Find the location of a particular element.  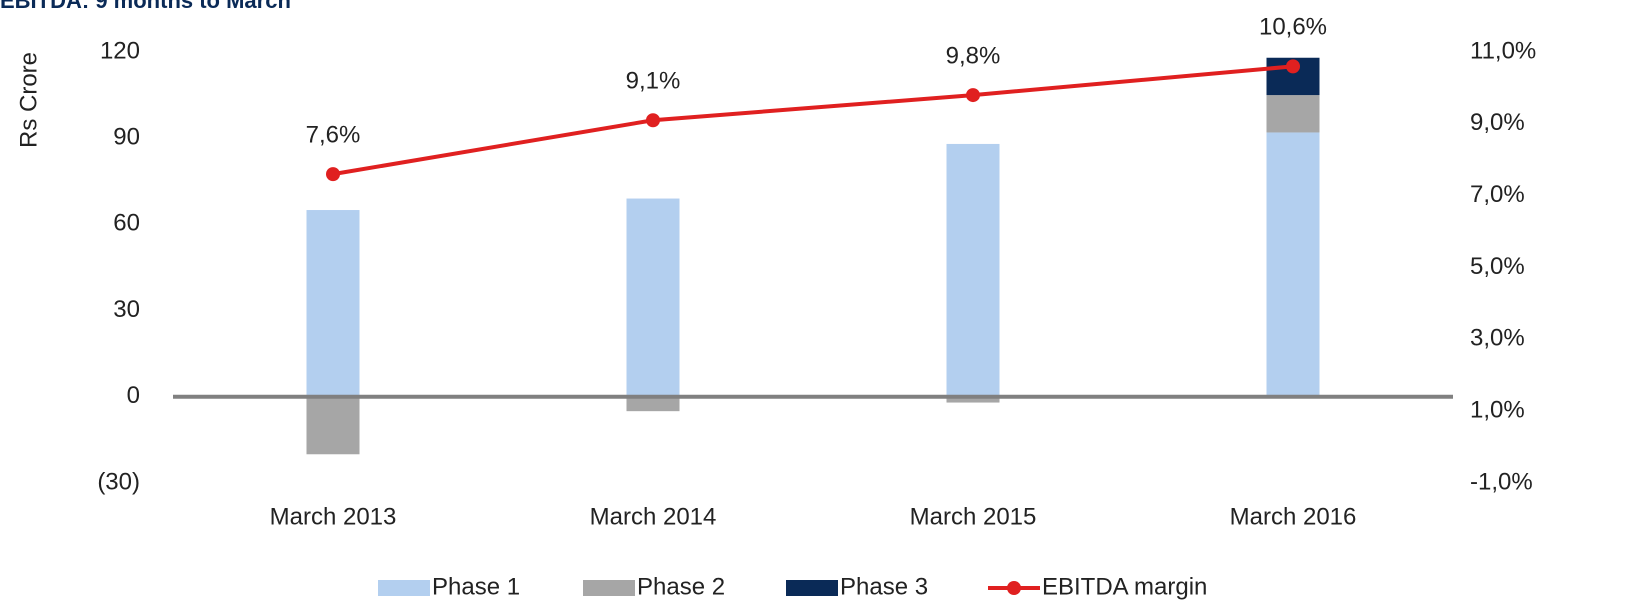

x-tick-label: March 2016 is located at coordinates (1293, 516).